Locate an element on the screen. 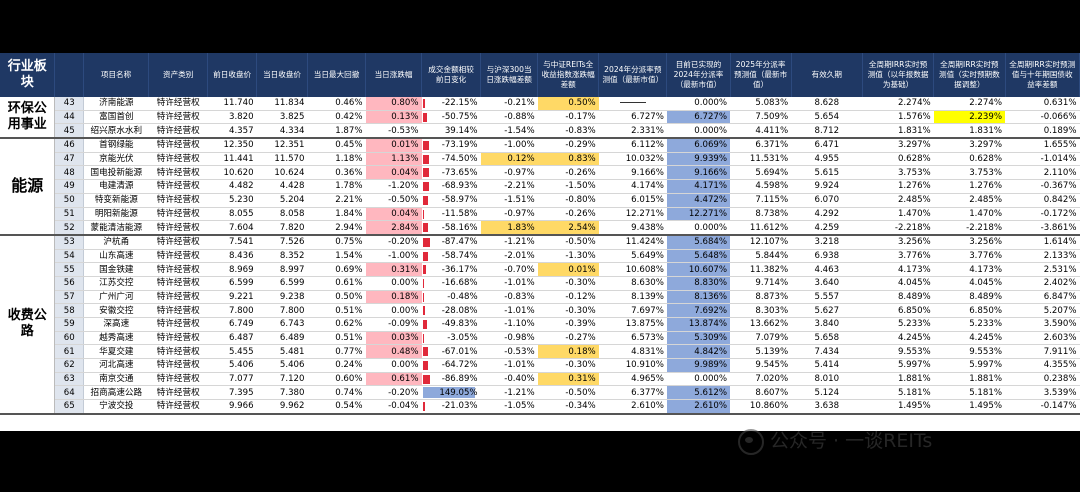 The width and height of the screenshot is (1080, 492). irr-spread: -1.014% is located at coordinates (1042, 159).